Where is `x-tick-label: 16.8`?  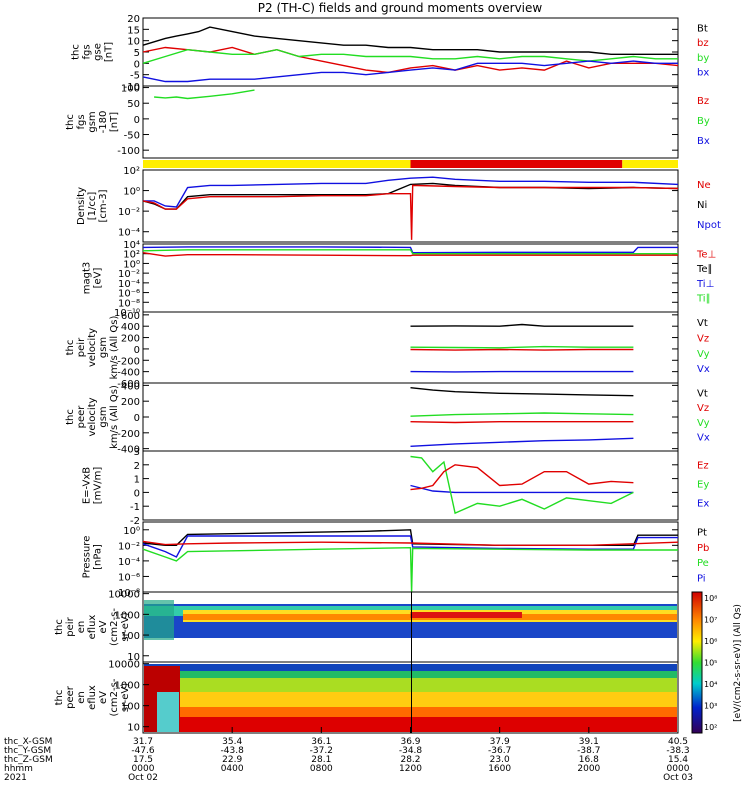
x-tick-label: 16.8 is located at coordinates (589, 760).